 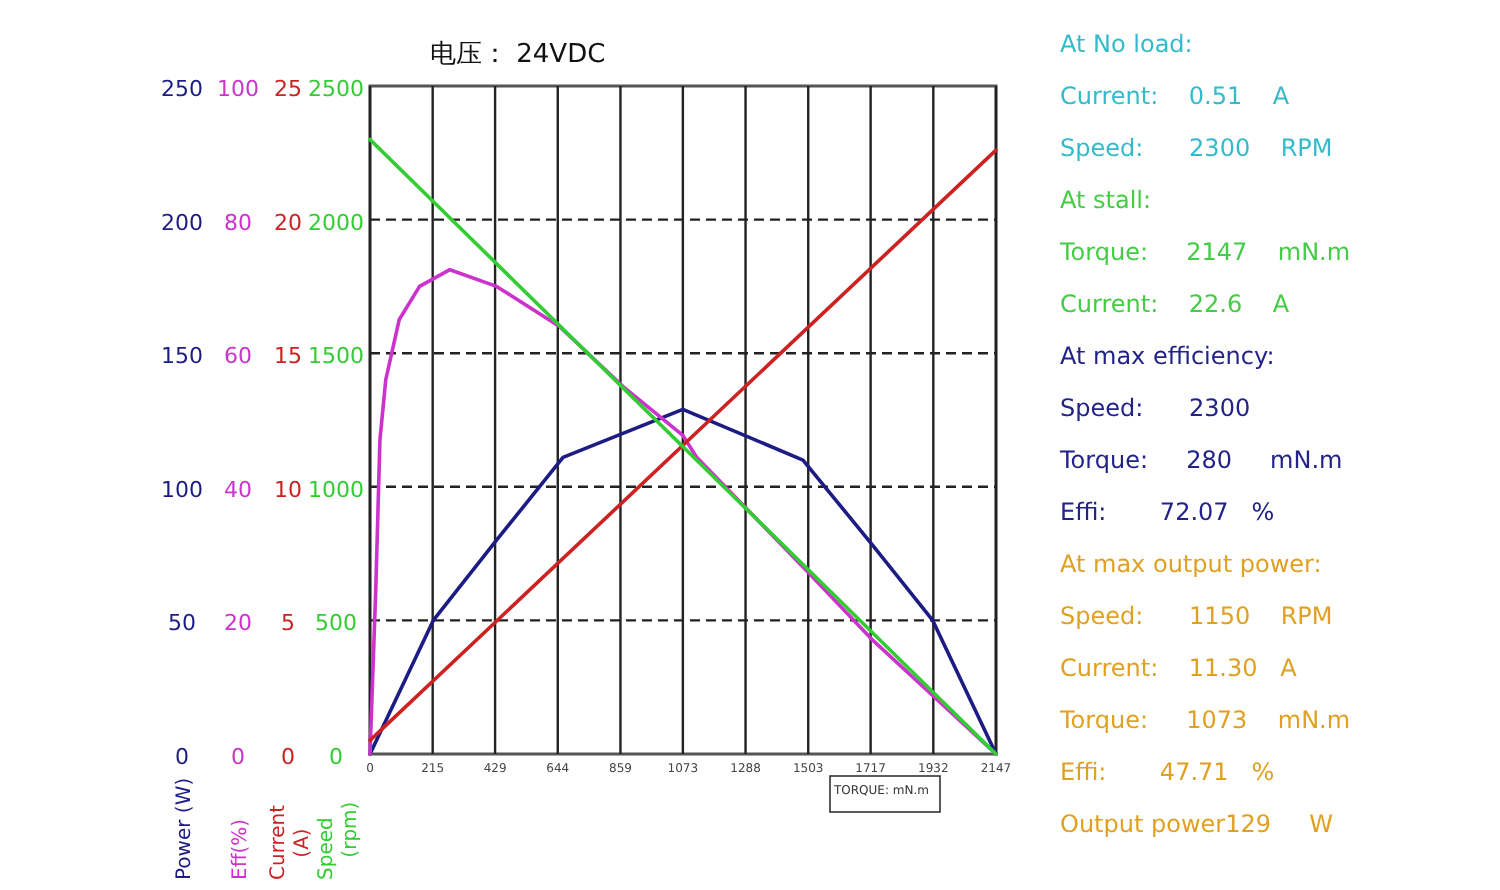 I want to click on annotation: At max output power:, so click(x=1191, y=564).